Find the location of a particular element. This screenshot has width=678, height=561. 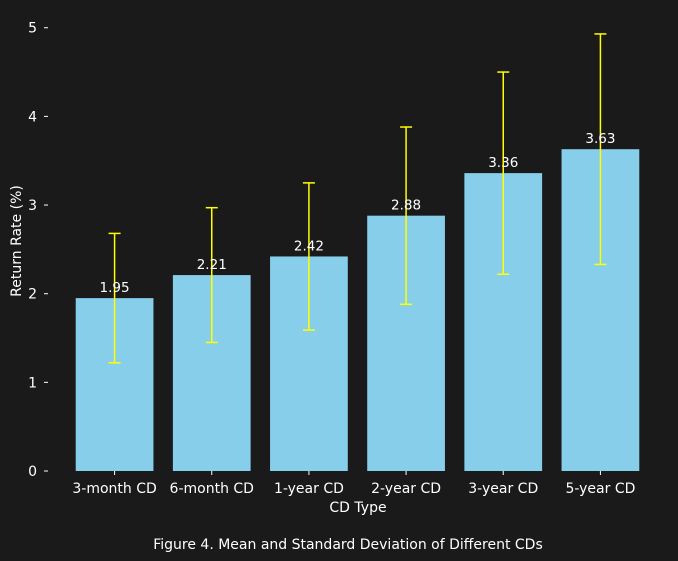

x-tick-label: 6-month CD is located at coordinates (212, 489).